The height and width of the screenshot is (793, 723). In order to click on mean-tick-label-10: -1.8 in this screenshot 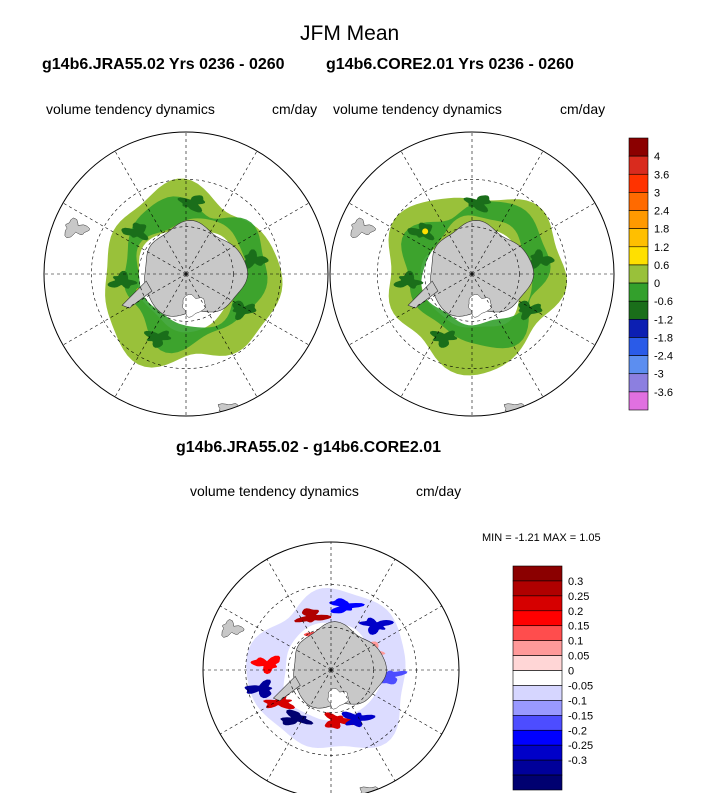, I will do `click(663, 338)`.